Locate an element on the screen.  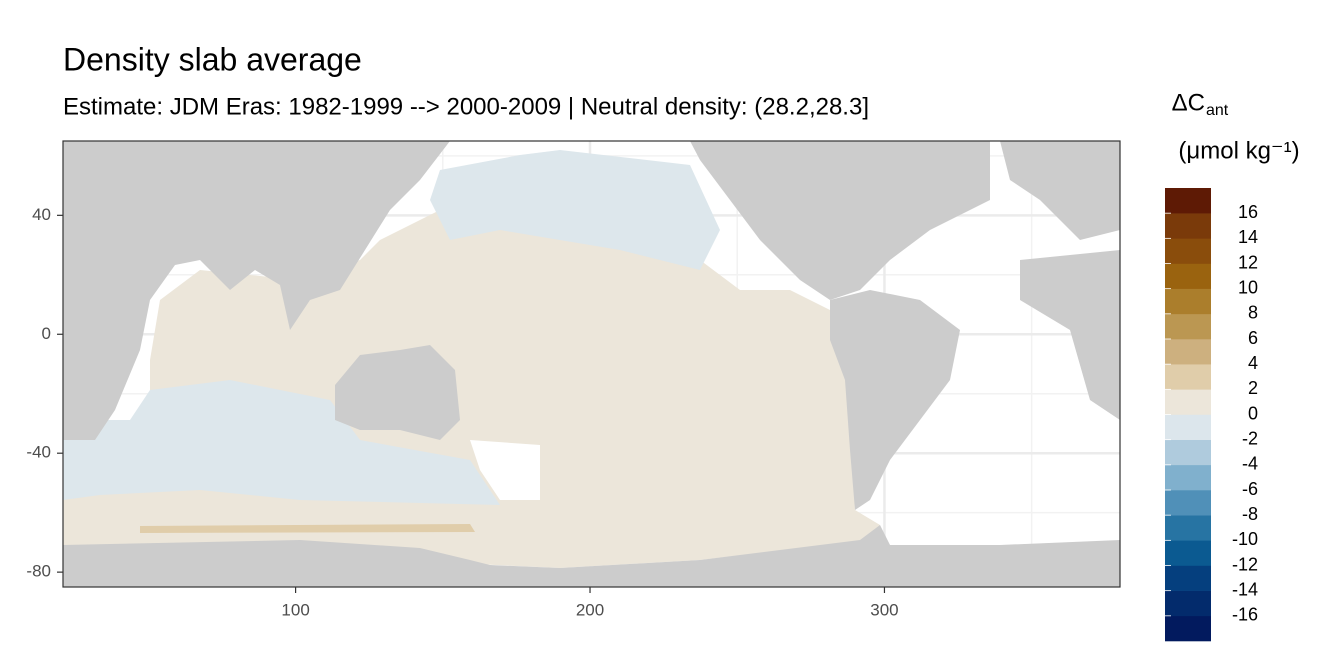
legend-subscript: ant is located at coordinates (1217, 110).